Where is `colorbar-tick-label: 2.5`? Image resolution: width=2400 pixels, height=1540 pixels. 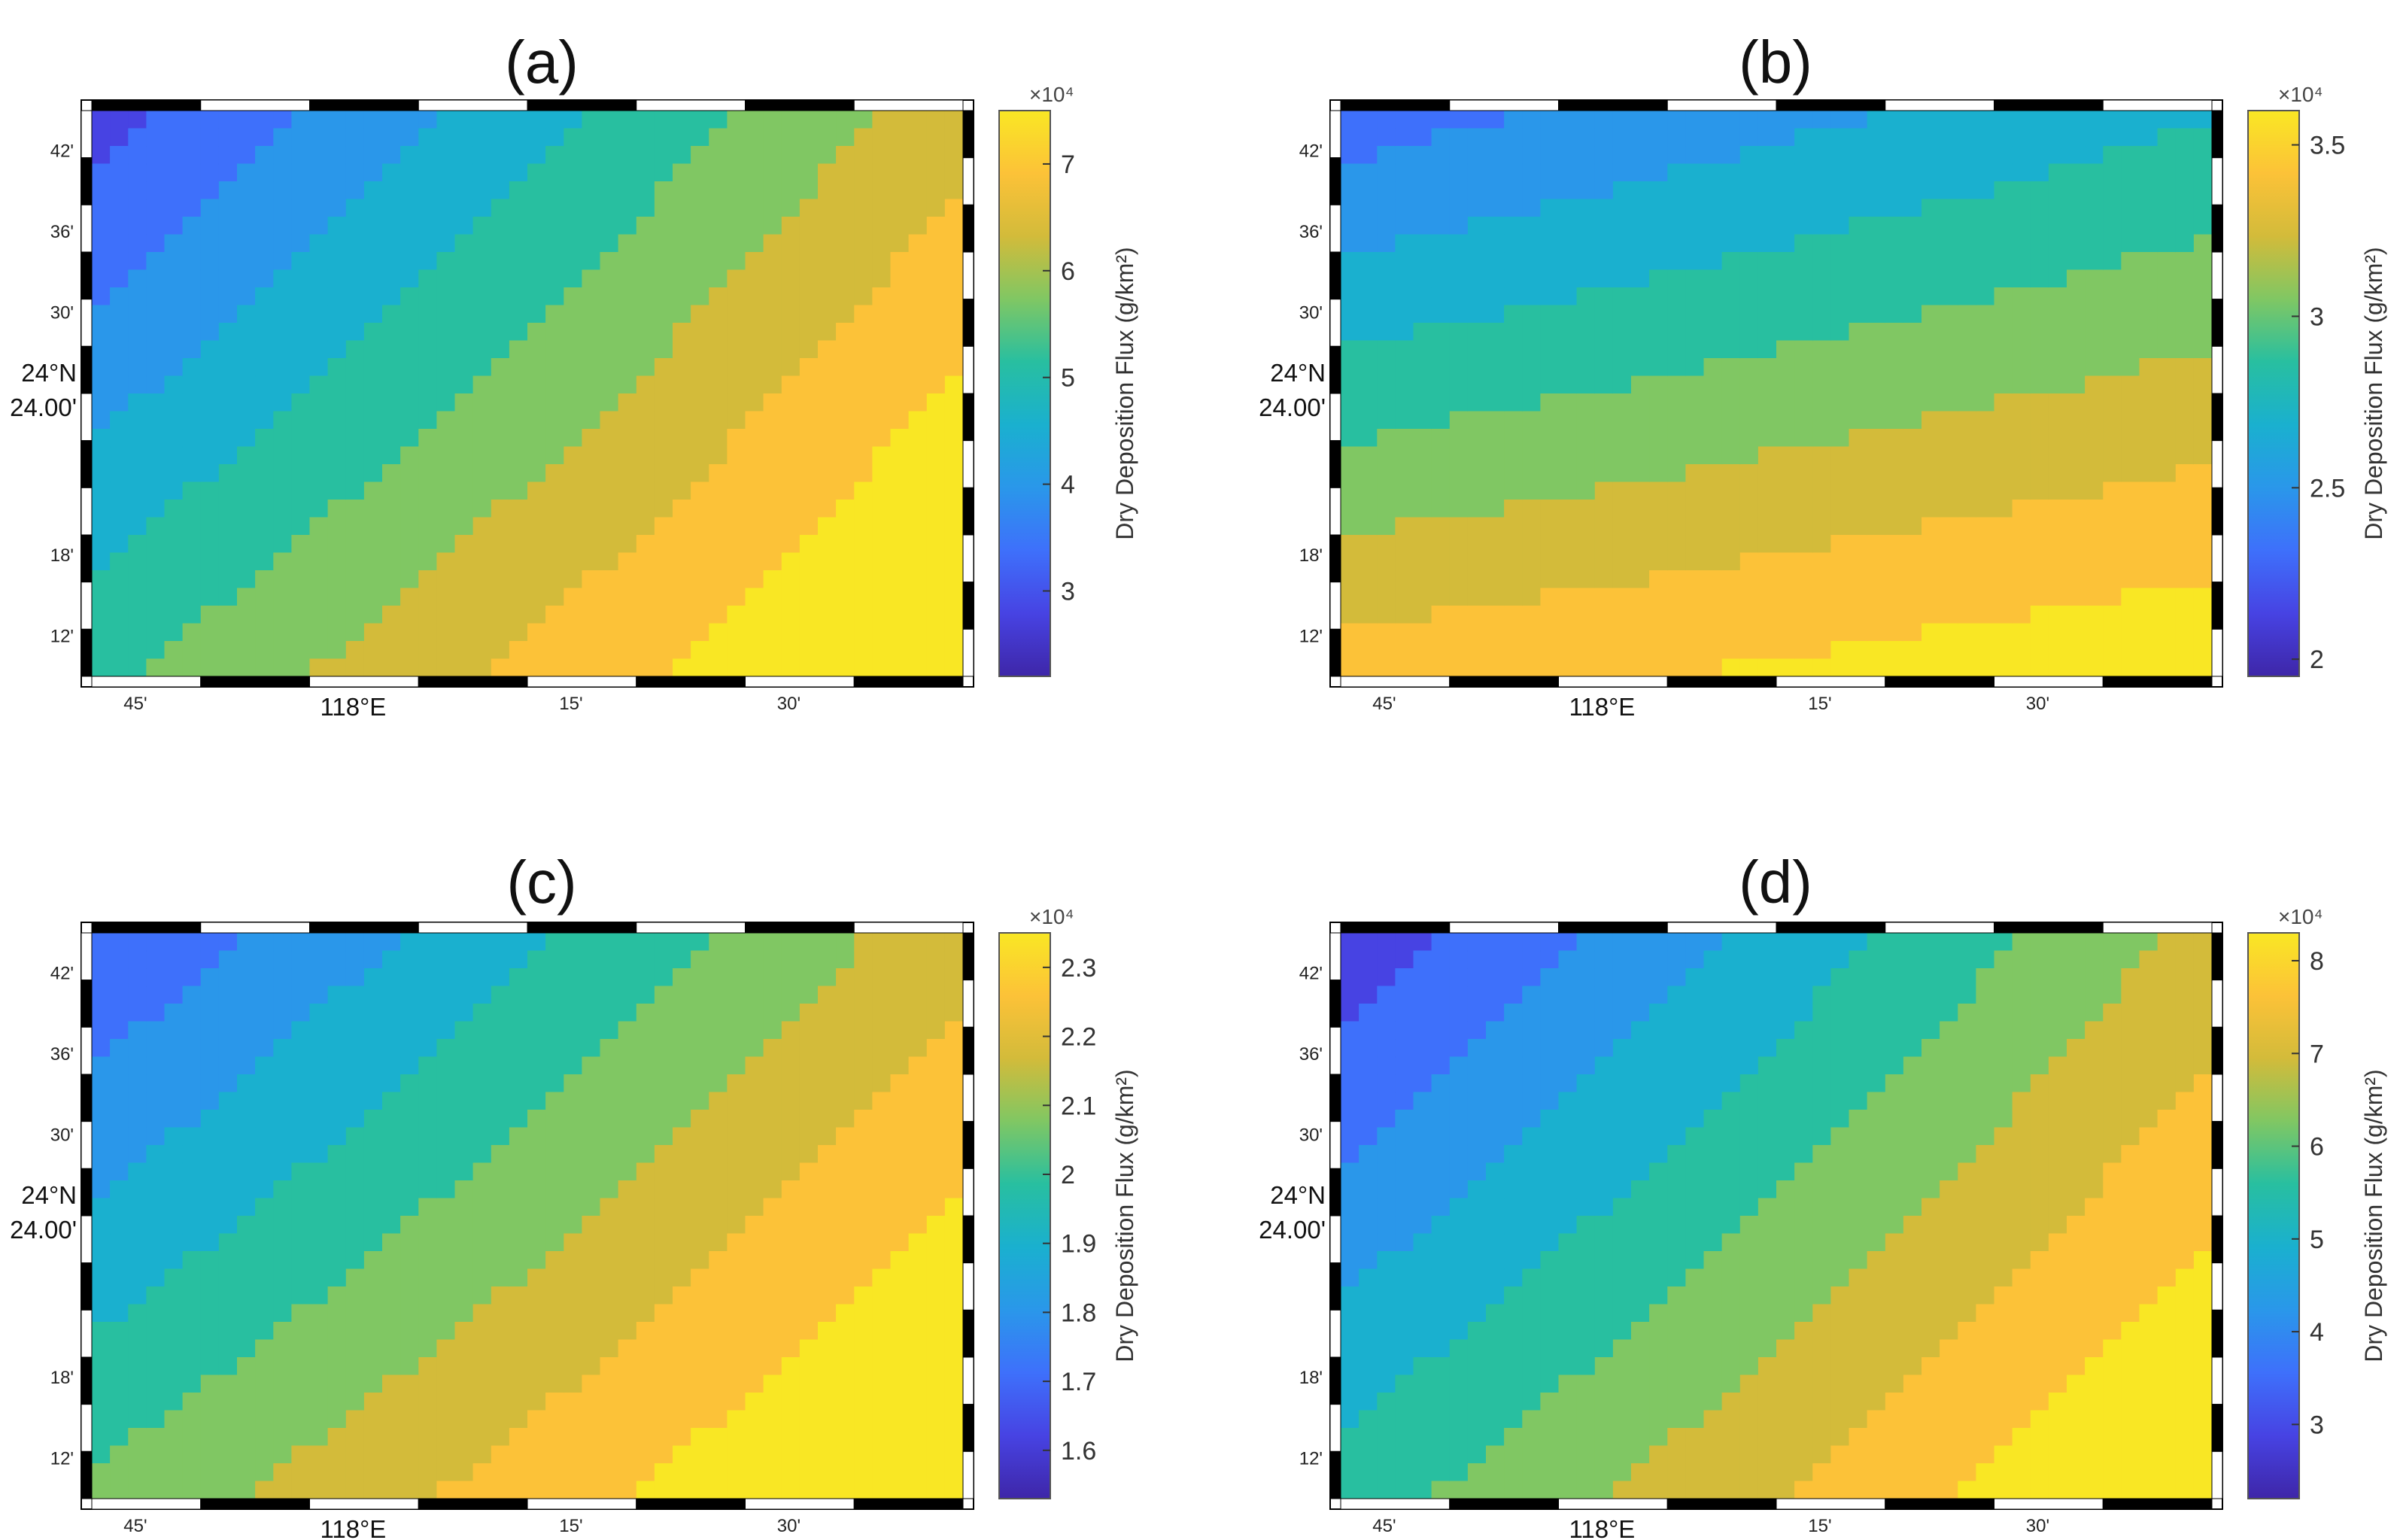
colorbar-tick-label: 2.5 is located at coordinates (2327, 488).